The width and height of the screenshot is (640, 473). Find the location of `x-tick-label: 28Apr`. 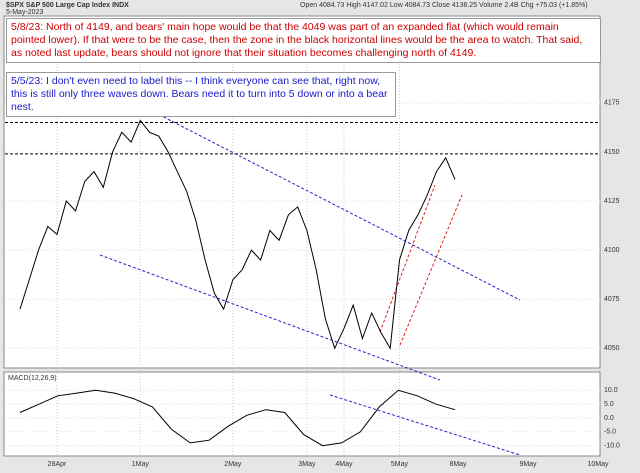

x-tick-label: 28Apr is located at coordinates (57, 464).